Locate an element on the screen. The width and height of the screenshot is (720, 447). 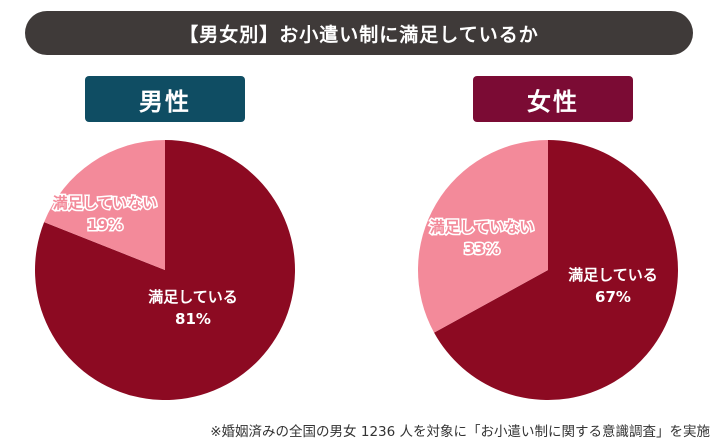
female-slice-not-satisfied is located at coordinates (482, 236).